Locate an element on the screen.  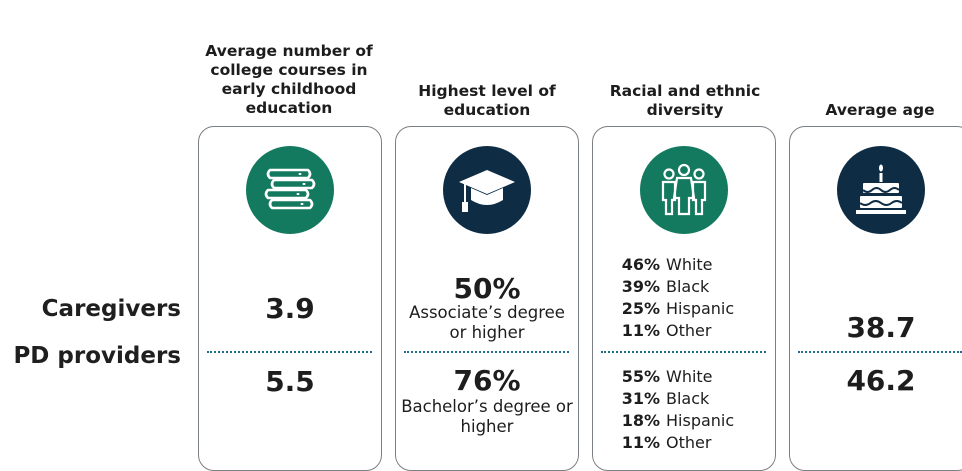
graduation-cap-icon is located at coordinates (487, 190).